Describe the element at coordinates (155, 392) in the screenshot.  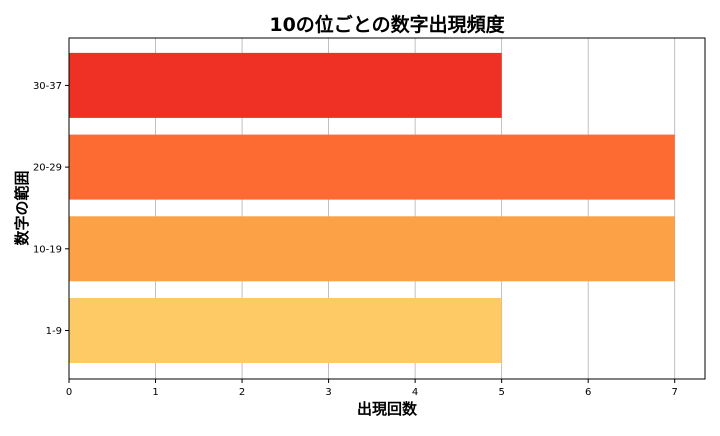
I see `x-tick-label: 1` at that location.